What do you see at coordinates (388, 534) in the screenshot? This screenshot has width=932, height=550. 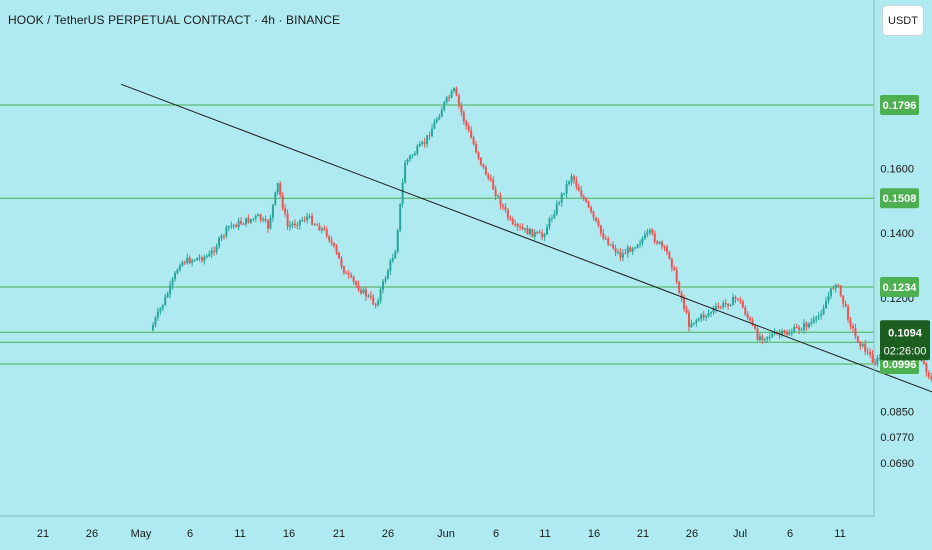 I see `x-tick-label: 26` at bounding box center [388, 534].